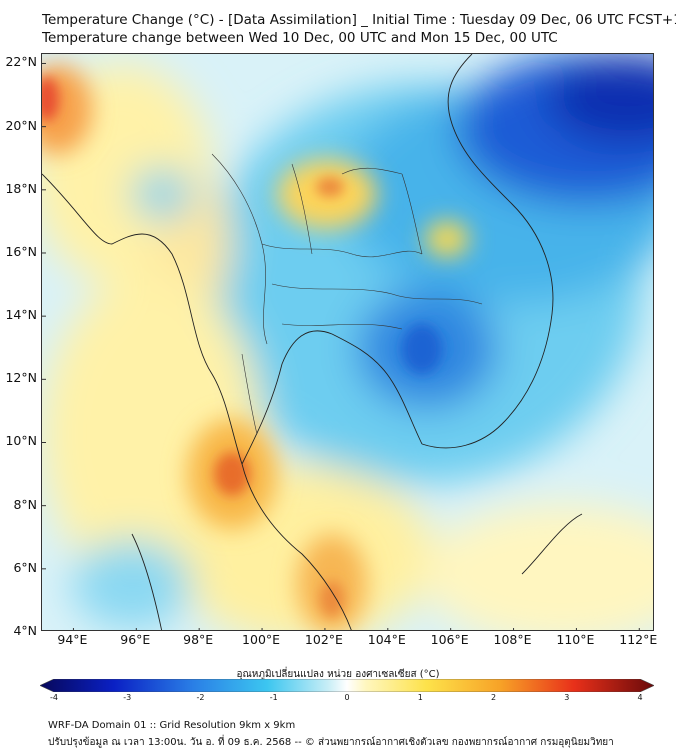  Describe the element at coordinates (323, 639) in the screenshot. I see `lon-tick-label: 102°E` at that location.